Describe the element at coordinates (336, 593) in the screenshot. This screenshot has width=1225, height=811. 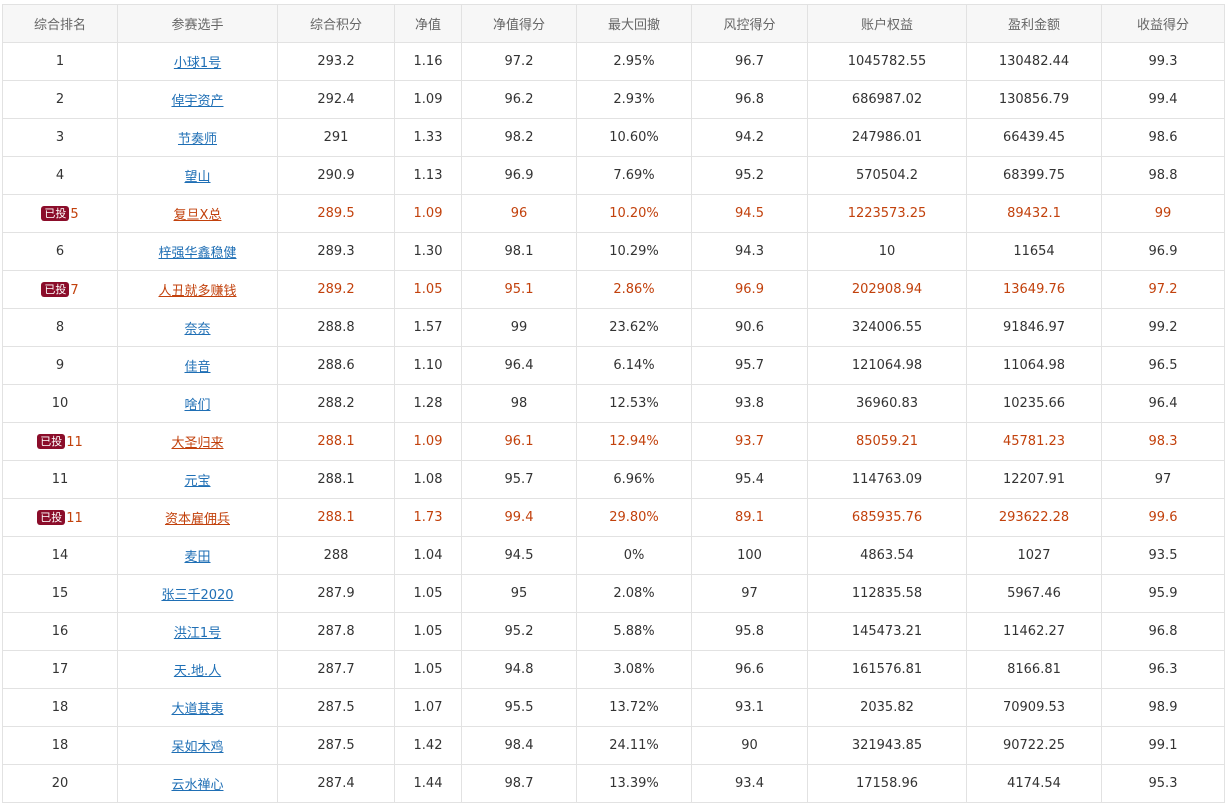
I see `cell-score: 287.9` at that location.